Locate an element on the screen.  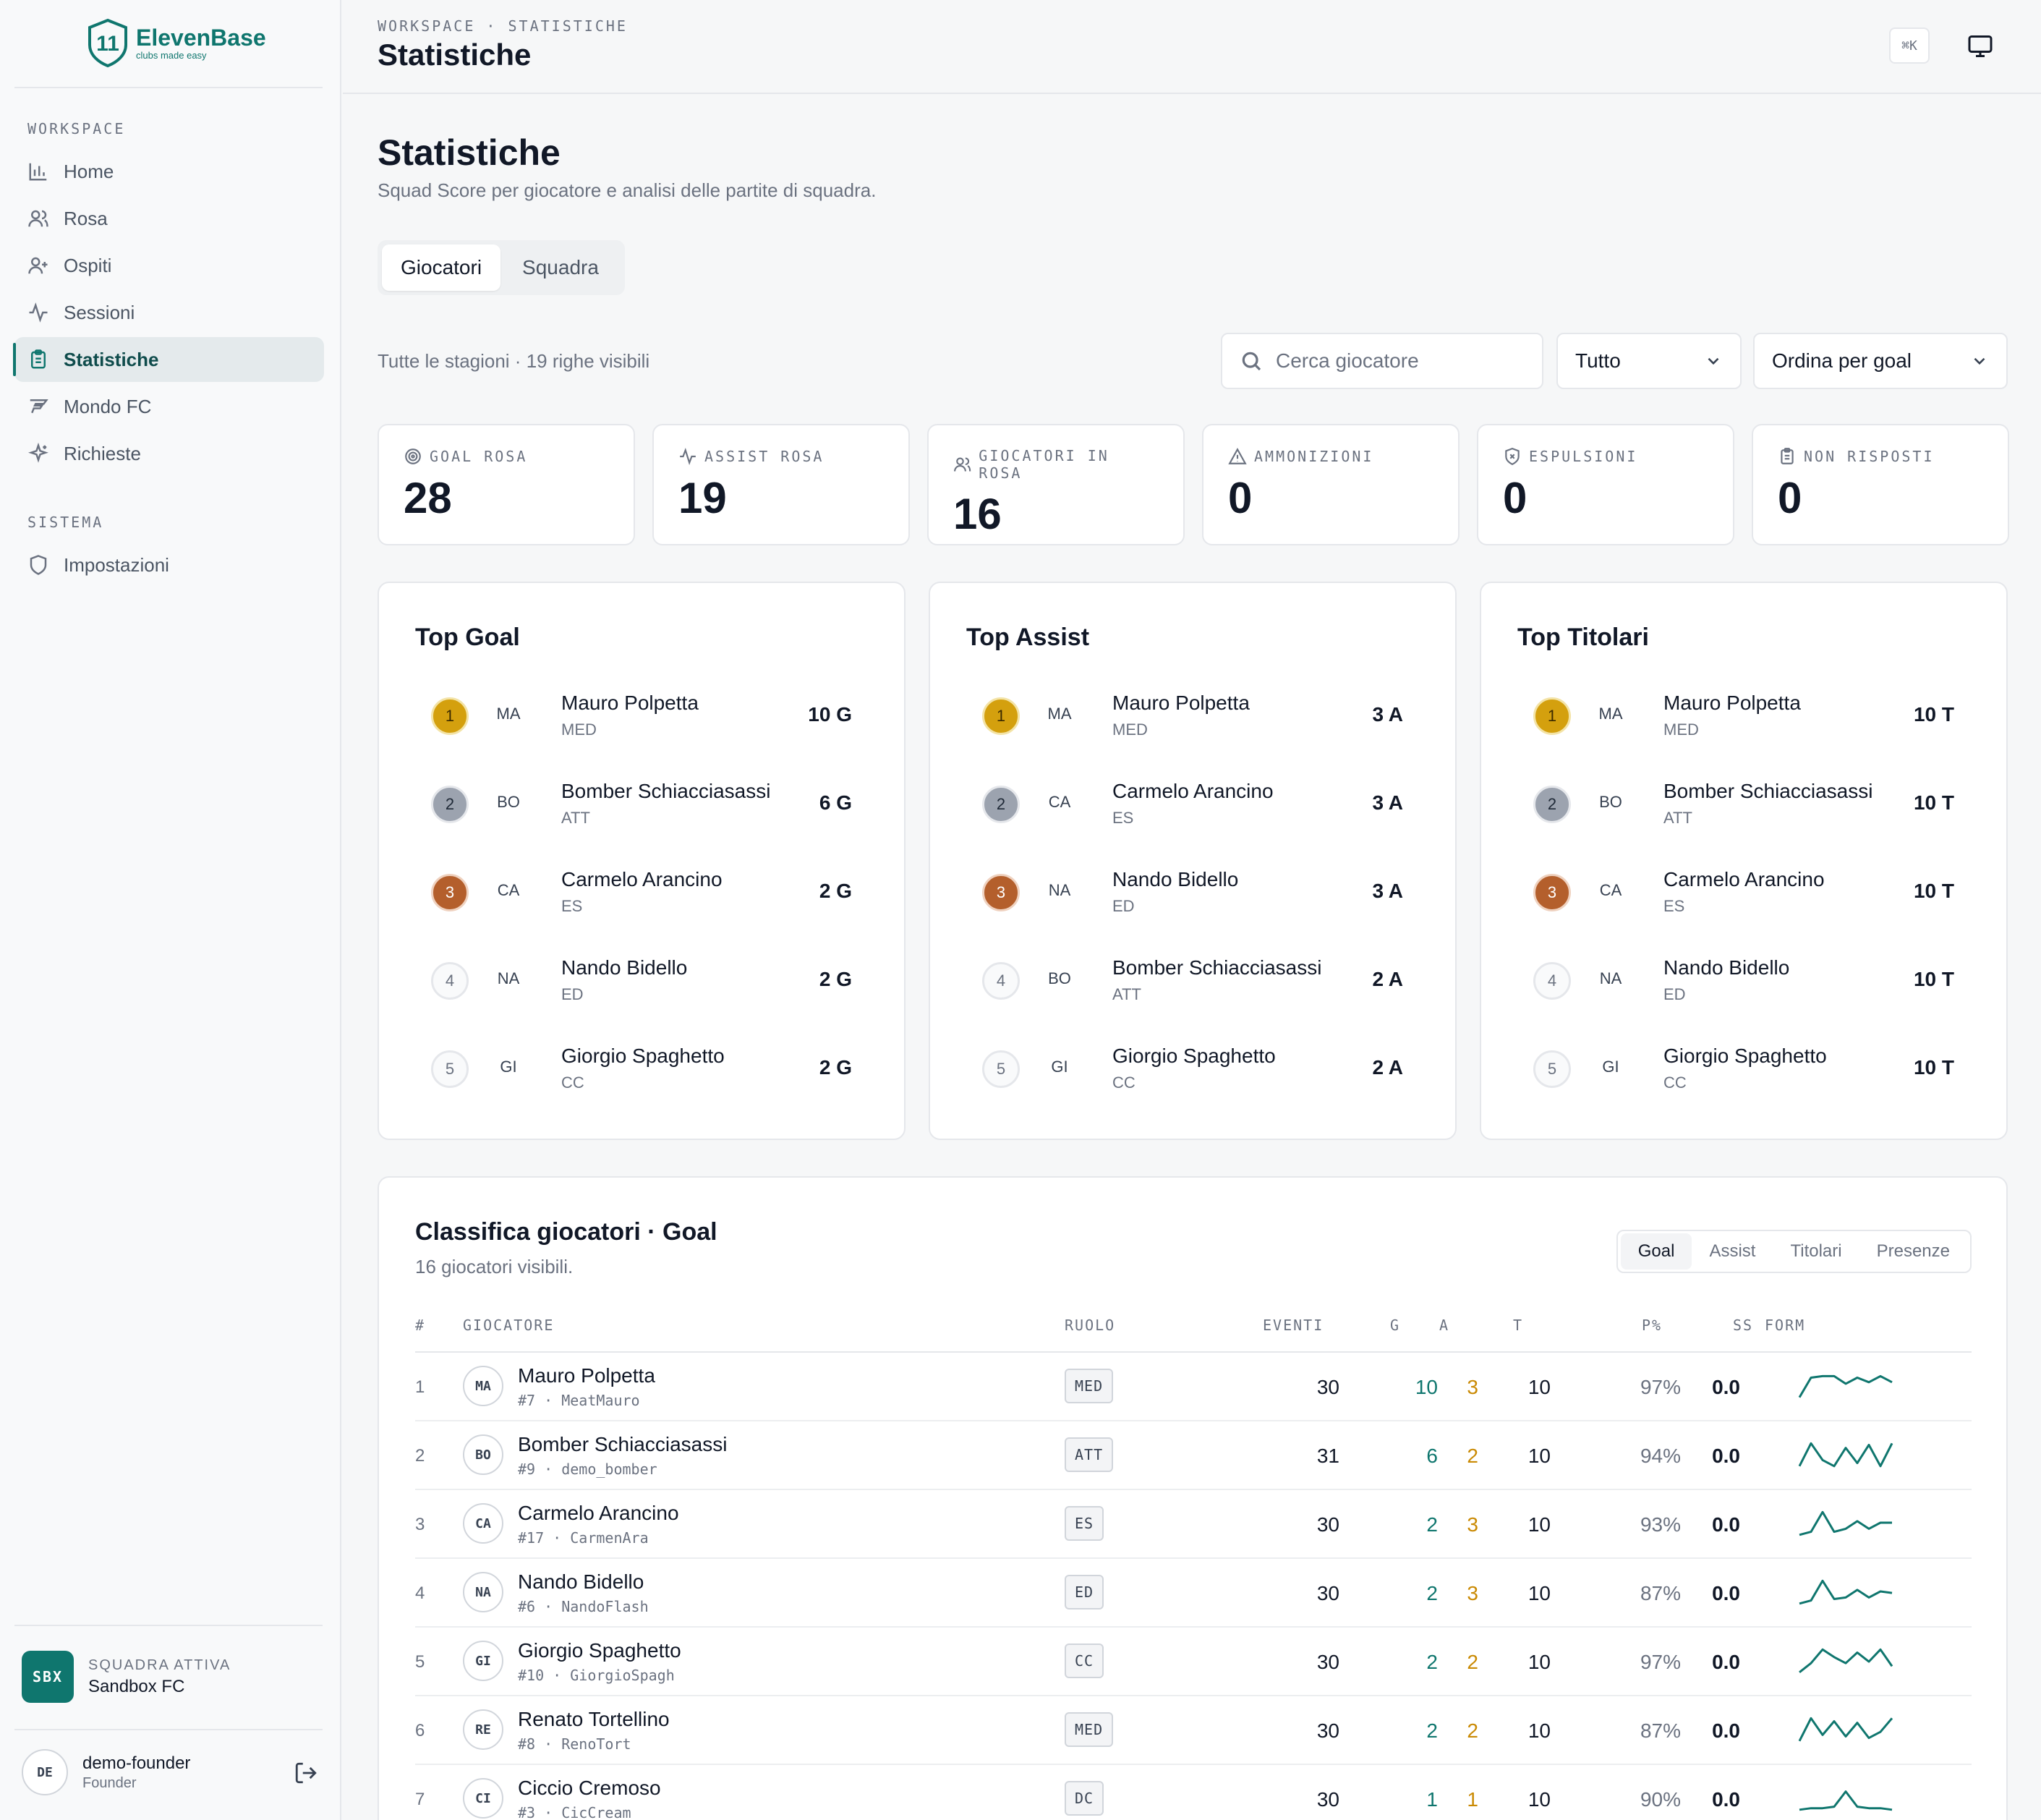
stat-label: ESPULSIONI is located at coordinates (1606, 456).